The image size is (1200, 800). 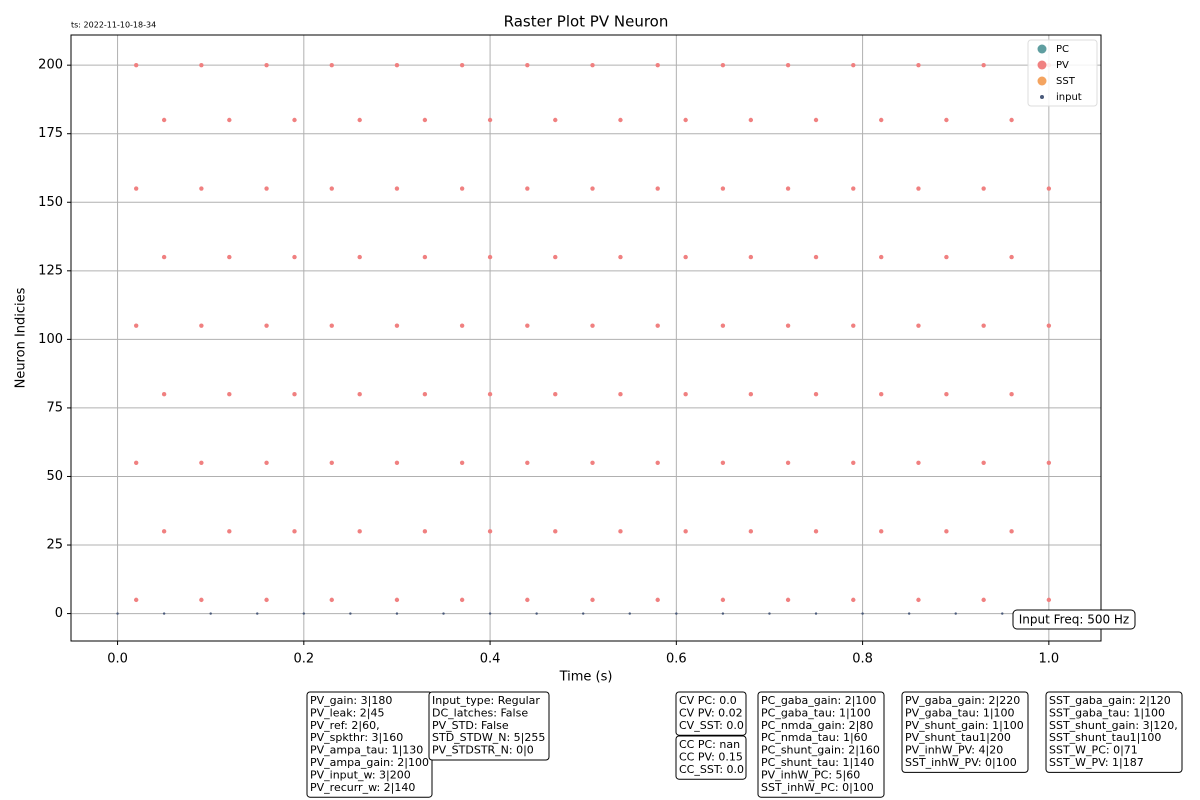 What do you see at coordinates (483, 750) in the screenshot?
I see `param-line: PV_STDSTR_N: 0|0` at bounding box center [483, 750].